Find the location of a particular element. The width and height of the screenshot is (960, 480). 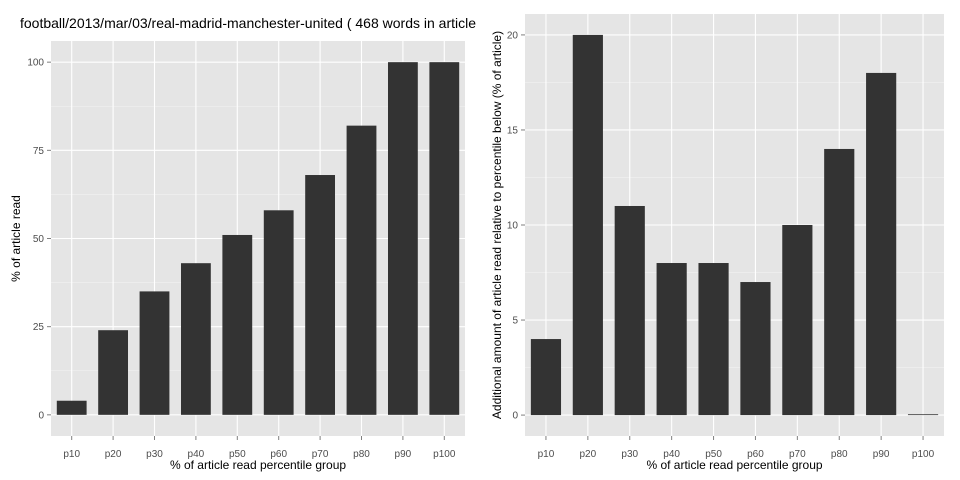

y-ticks-right: 0 5 10 15 20 is located at coordinates (516, 226).